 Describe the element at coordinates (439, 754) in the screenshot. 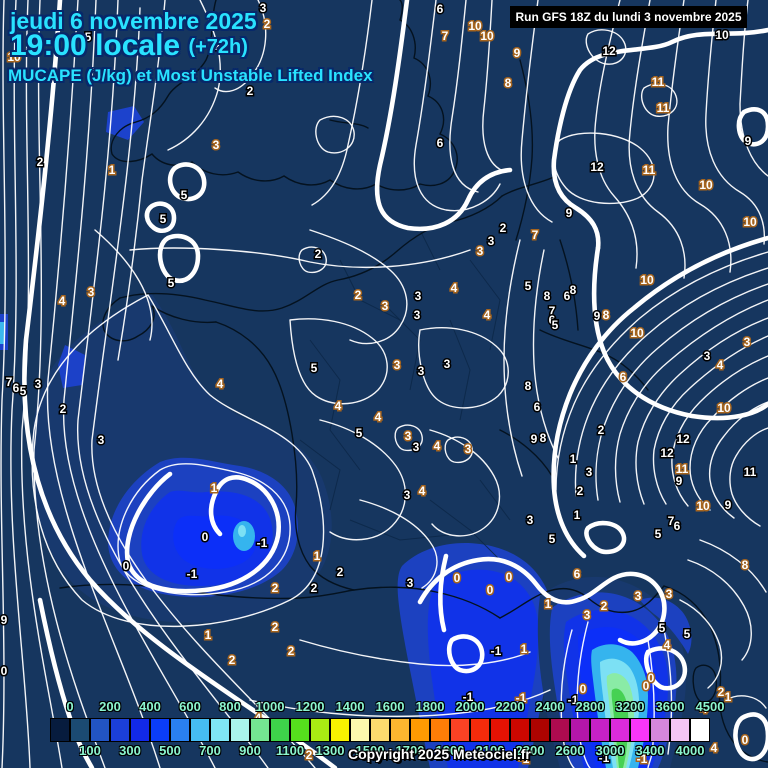

I see `copyright-text: Copyright 2025 Meteociel.fr` at that location.